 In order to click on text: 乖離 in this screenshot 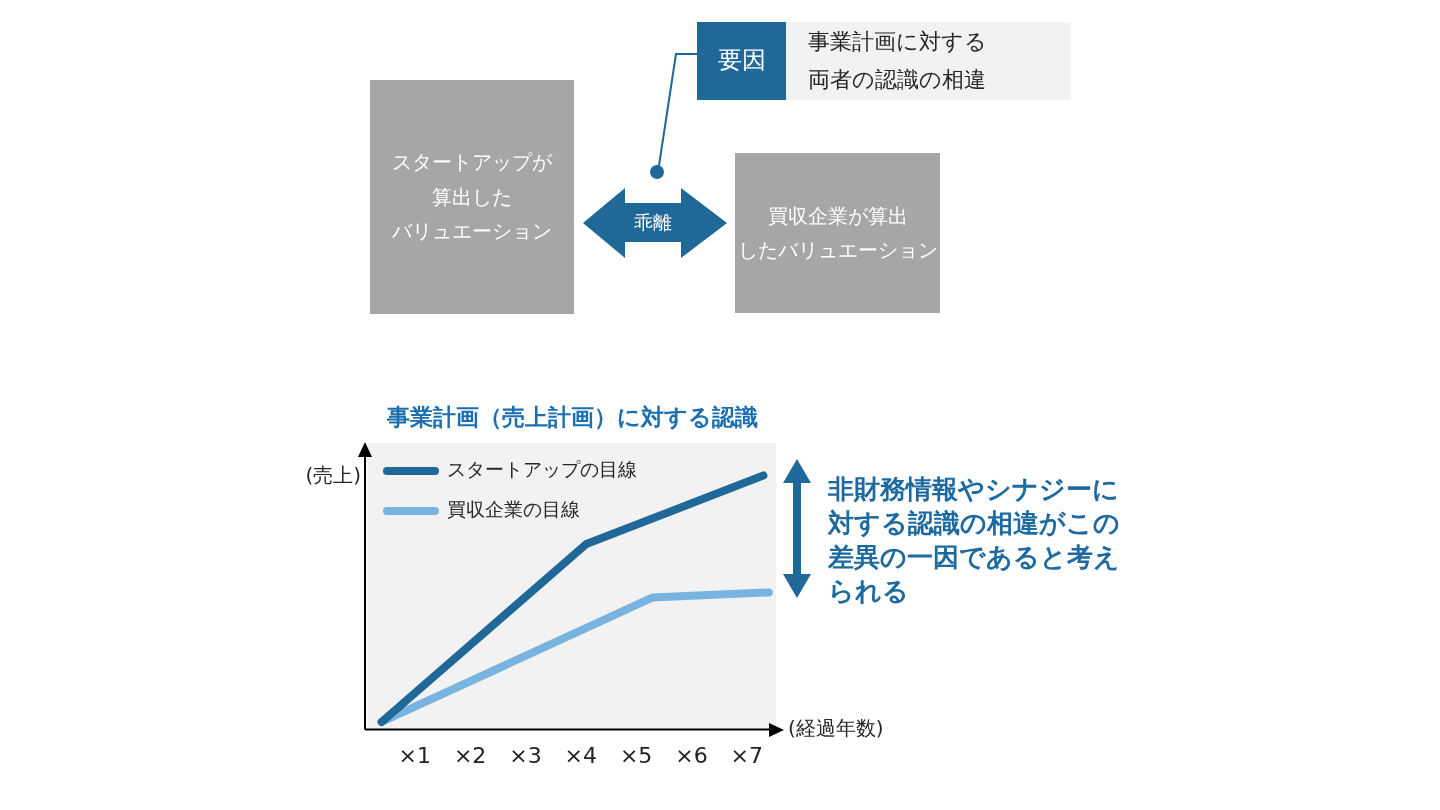, I will do `click(653, 223)`.